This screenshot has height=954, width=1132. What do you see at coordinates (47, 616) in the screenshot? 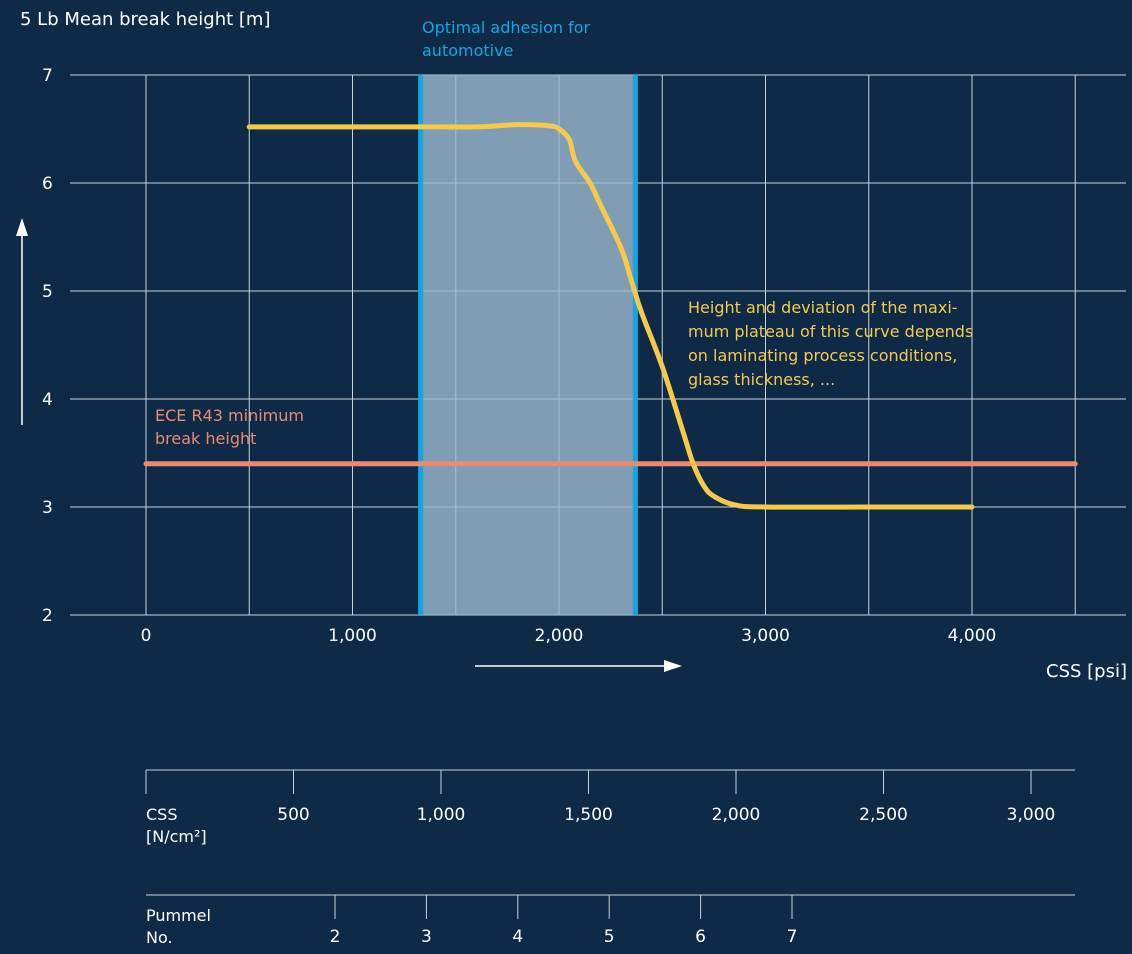
I see `y-tick-label-2: 2` at bounding box center [47, 616].